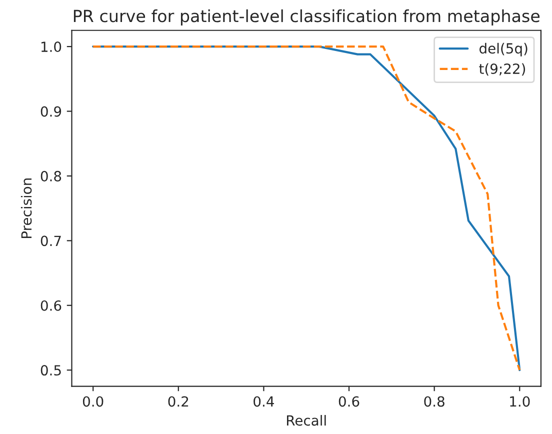 The width and height of the screenshot is (552, 434). I want to click on x-axis-title: Recall, so click(306, 420).